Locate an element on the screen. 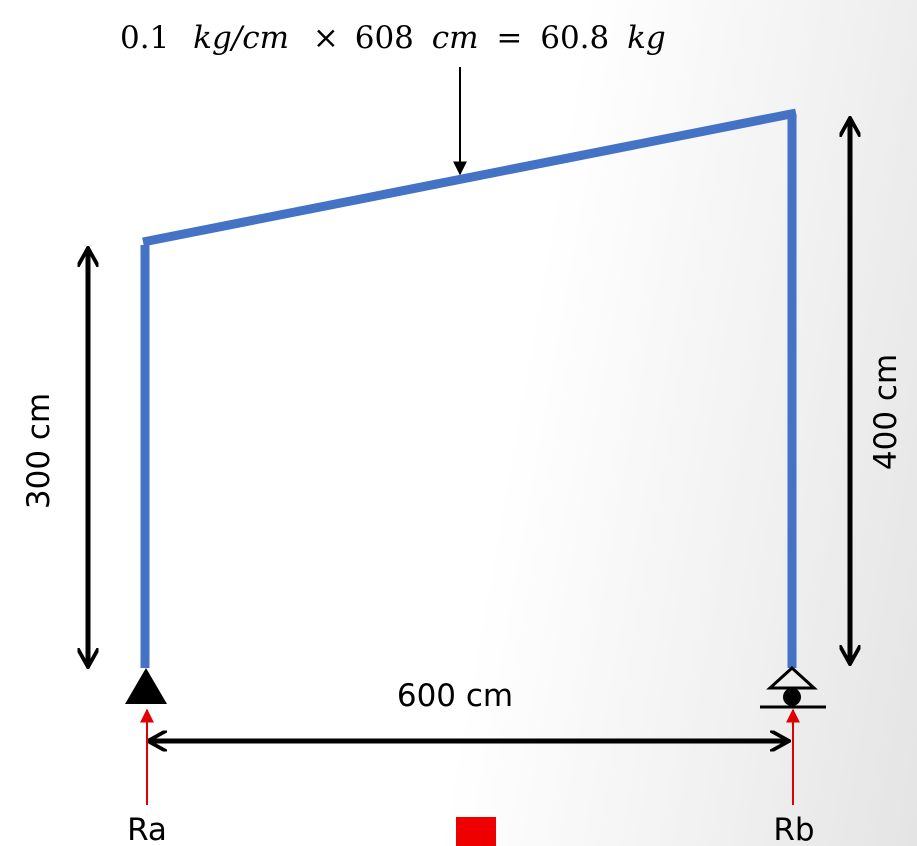 This screenshot has height=846, width=917. reaction-label-b: Rb is located at coordinates (793, 829).